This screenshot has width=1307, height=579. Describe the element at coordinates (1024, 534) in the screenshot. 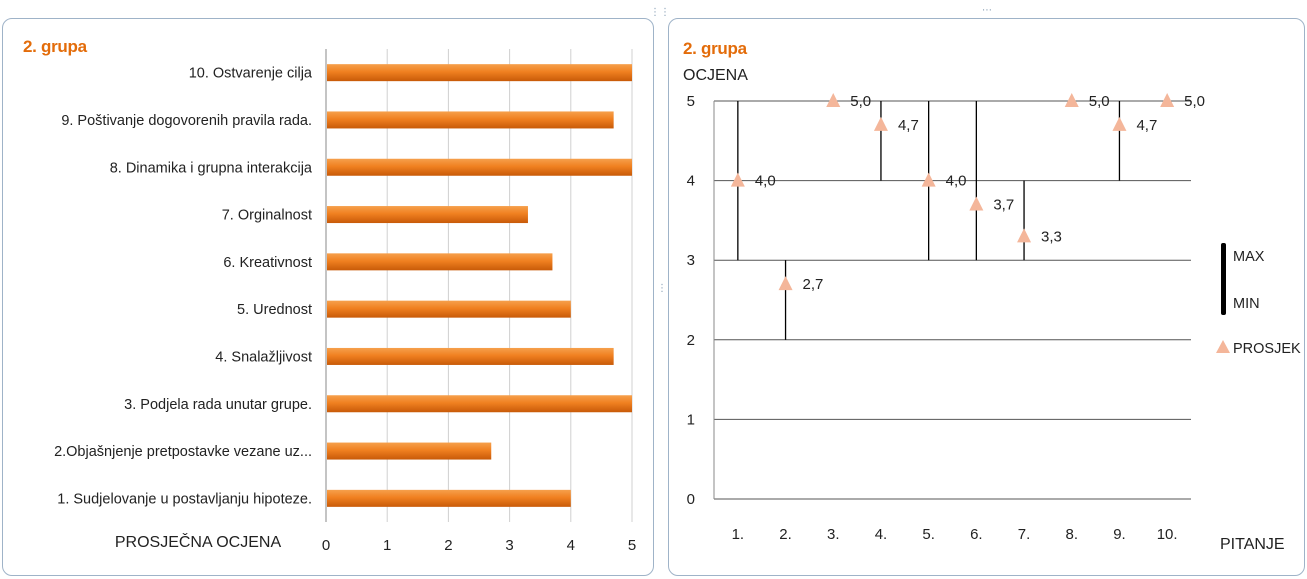

I see `x-tick-label: 7.` at that location.